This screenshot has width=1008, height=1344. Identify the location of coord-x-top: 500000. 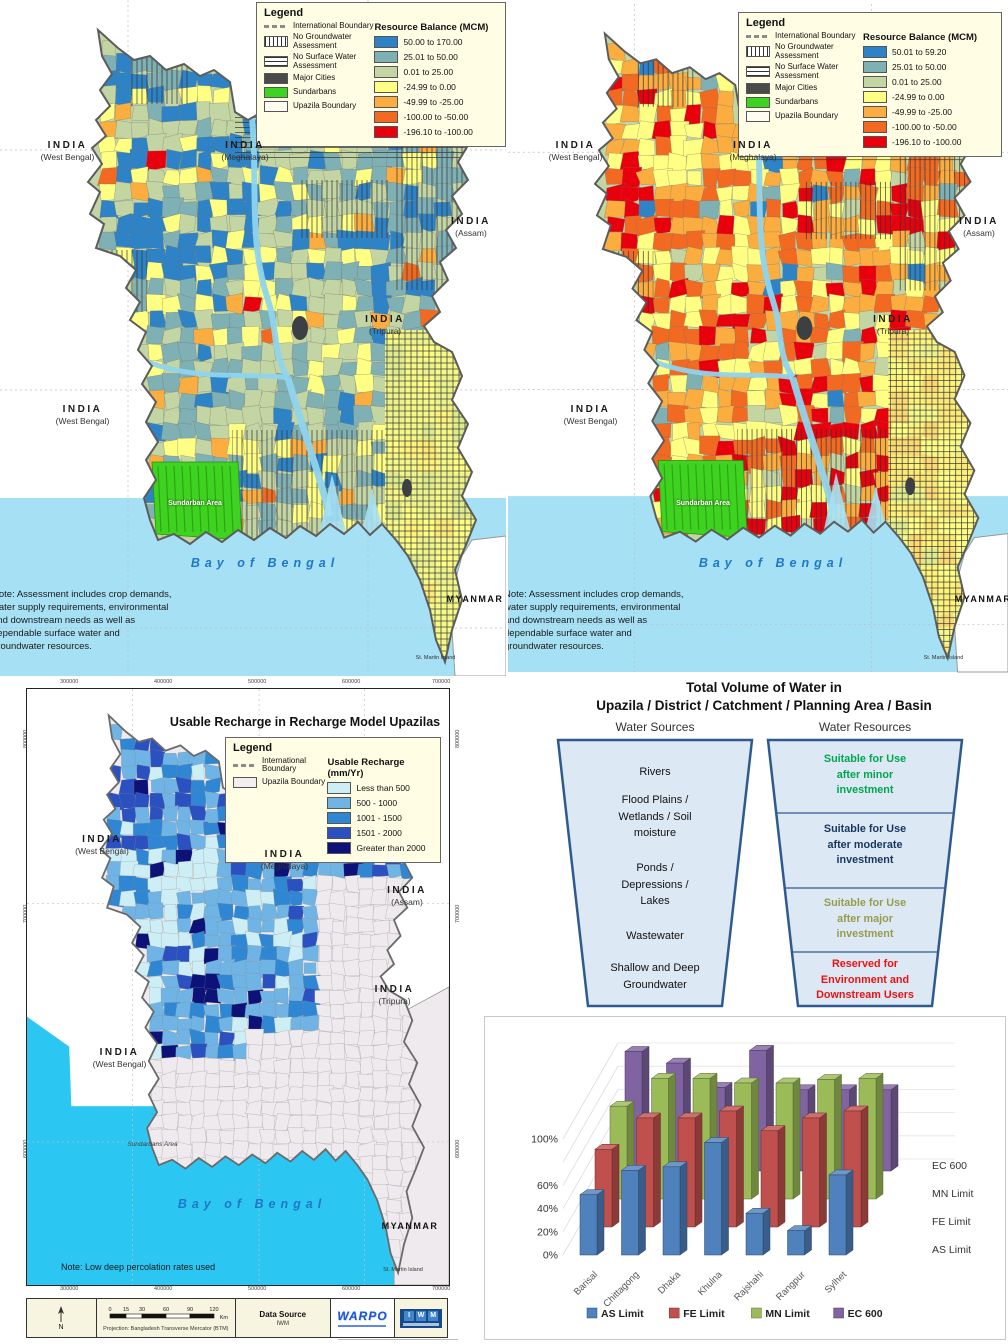
(257, 682).